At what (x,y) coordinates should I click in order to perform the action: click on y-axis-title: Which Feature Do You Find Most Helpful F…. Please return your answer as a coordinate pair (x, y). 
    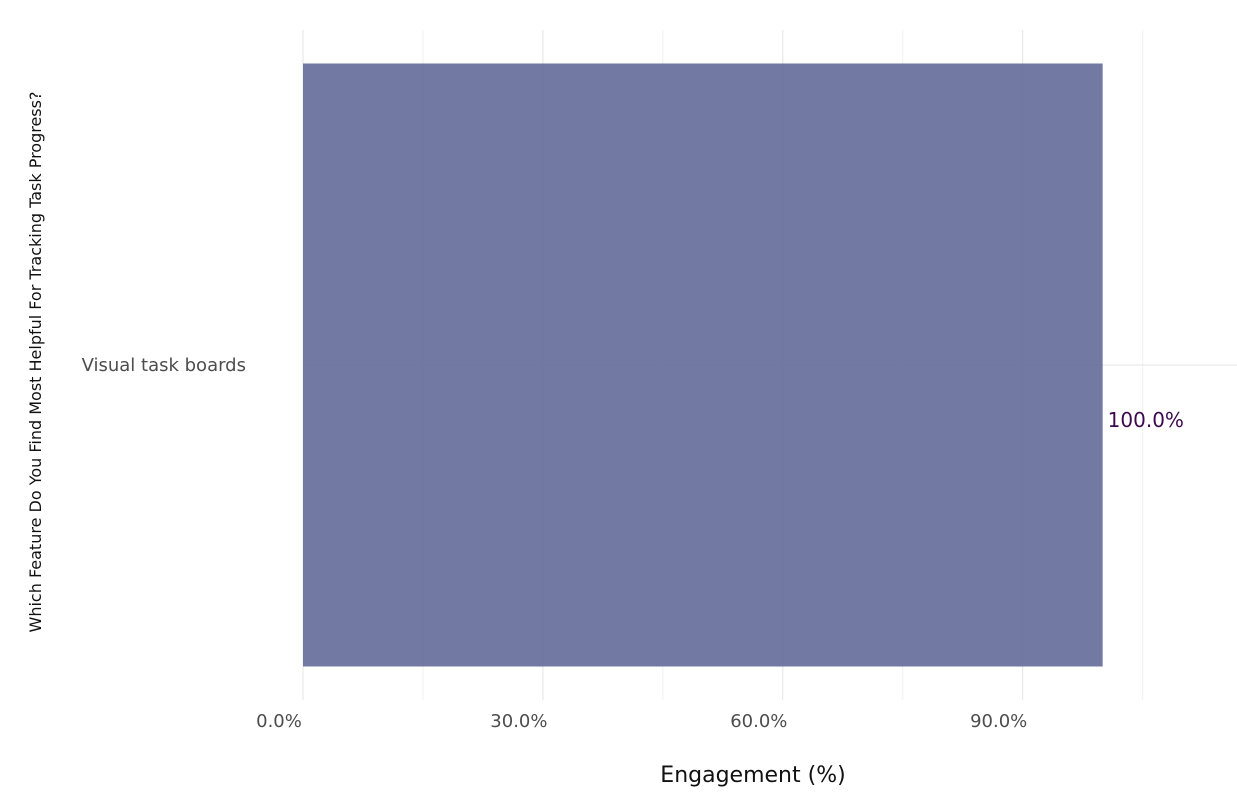
    Looking at the image, I should click on (35, 362).